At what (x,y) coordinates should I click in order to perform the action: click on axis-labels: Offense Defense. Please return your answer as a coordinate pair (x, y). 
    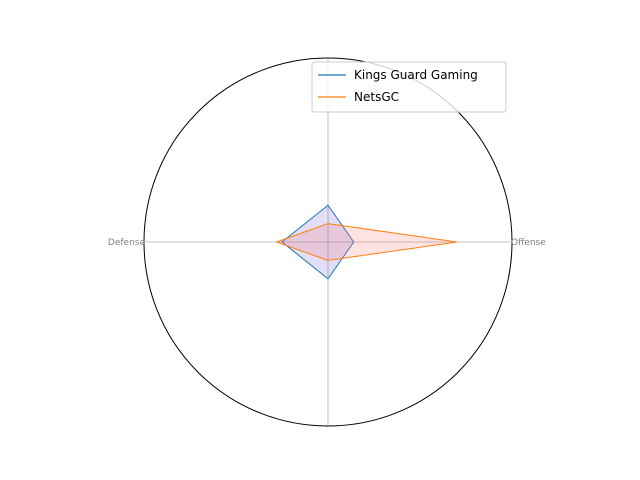
    Looking at the image, I should click on (327, 243).